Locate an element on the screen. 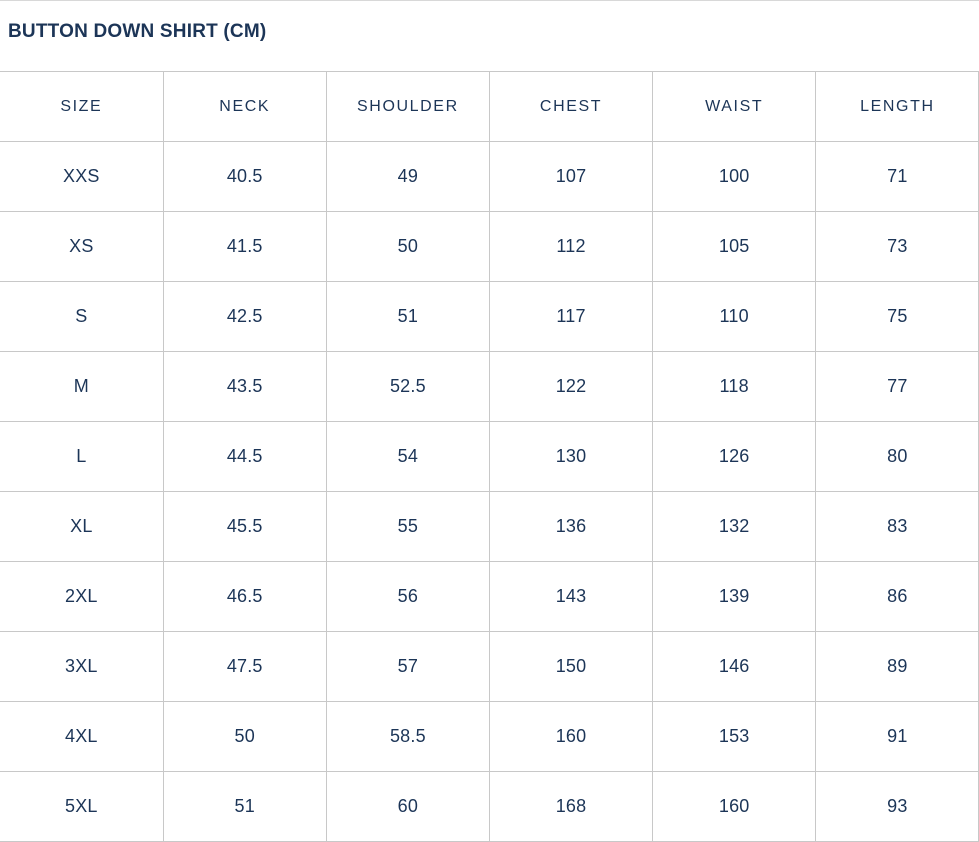 This screenshot has width=979, height=842. cell-size: 5XL is located at coordinates (82, 806).